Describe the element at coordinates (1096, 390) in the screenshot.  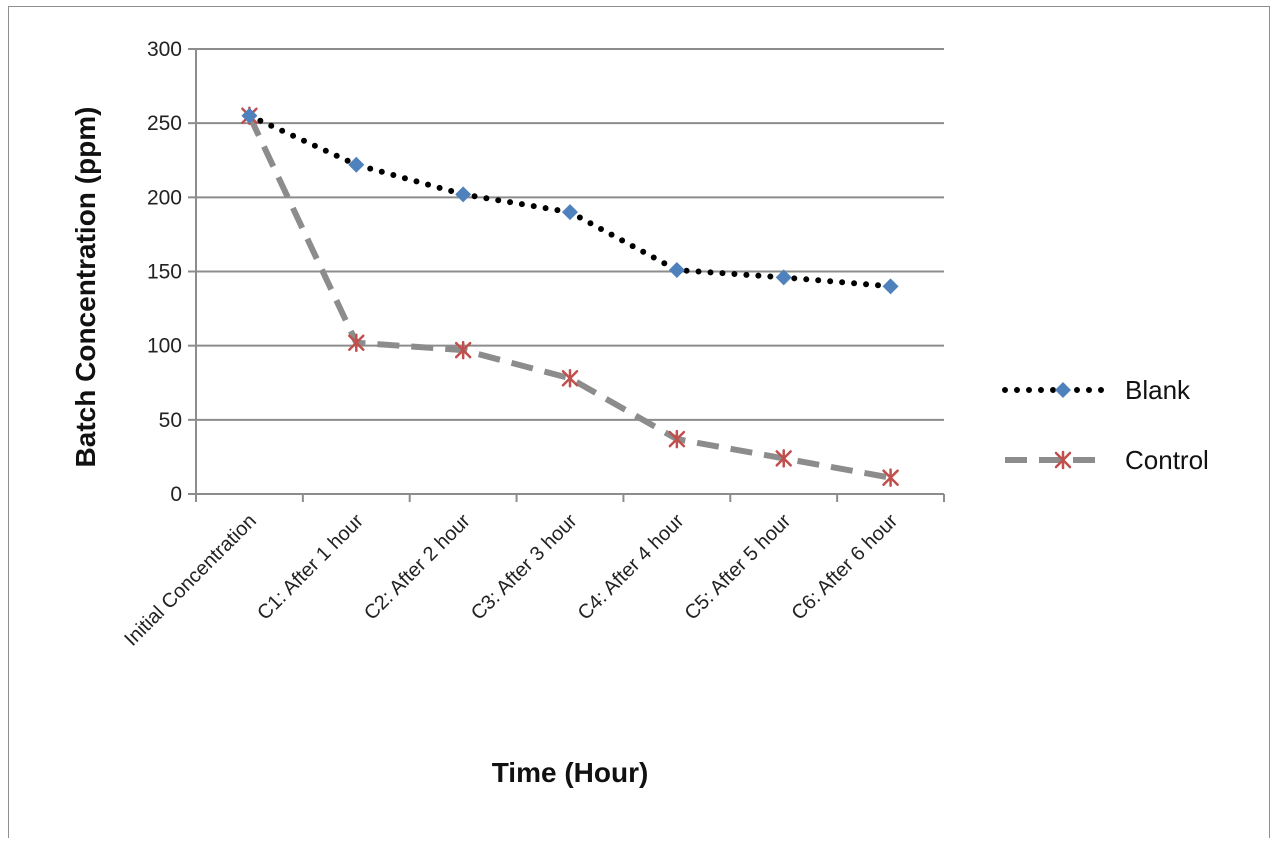
I see `legend-item-blank: Blank` at that location.